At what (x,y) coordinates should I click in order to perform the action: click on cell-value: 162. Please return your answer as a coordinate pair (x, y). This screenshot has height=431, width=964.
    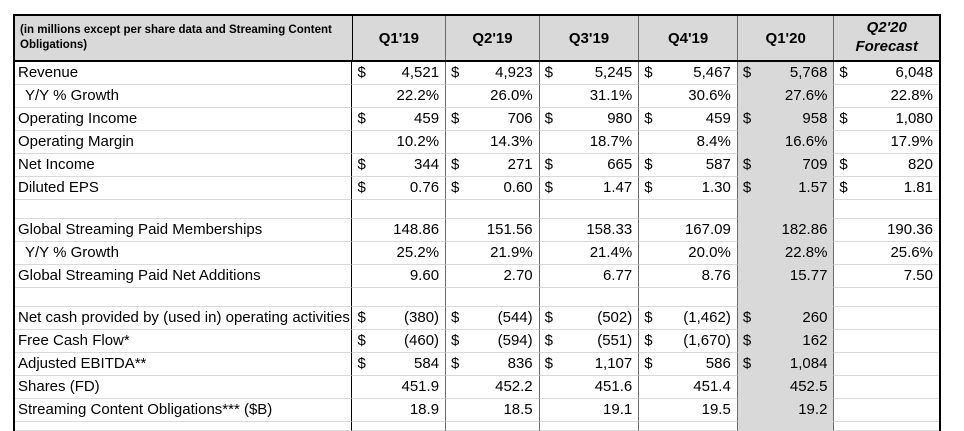
    Looking at the image, I should click on (815, 340).